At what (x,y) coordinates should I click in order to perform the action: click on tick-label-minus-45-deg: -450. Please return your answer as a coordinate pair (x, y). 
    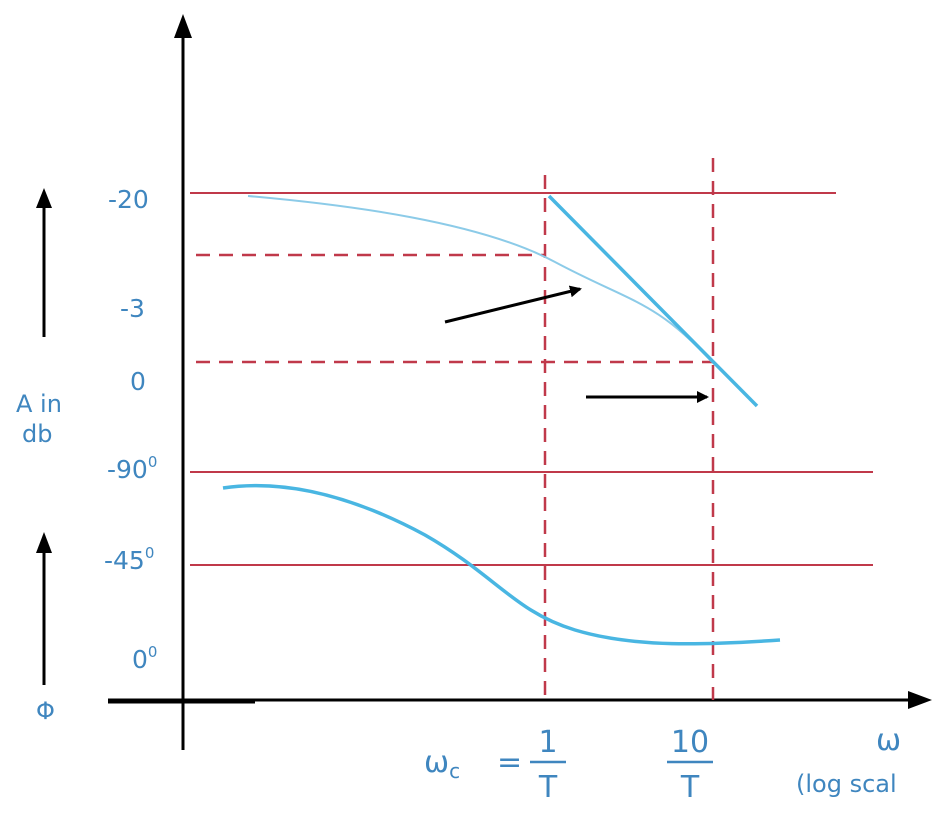
    Looking at the image, I should click on (129, 559).